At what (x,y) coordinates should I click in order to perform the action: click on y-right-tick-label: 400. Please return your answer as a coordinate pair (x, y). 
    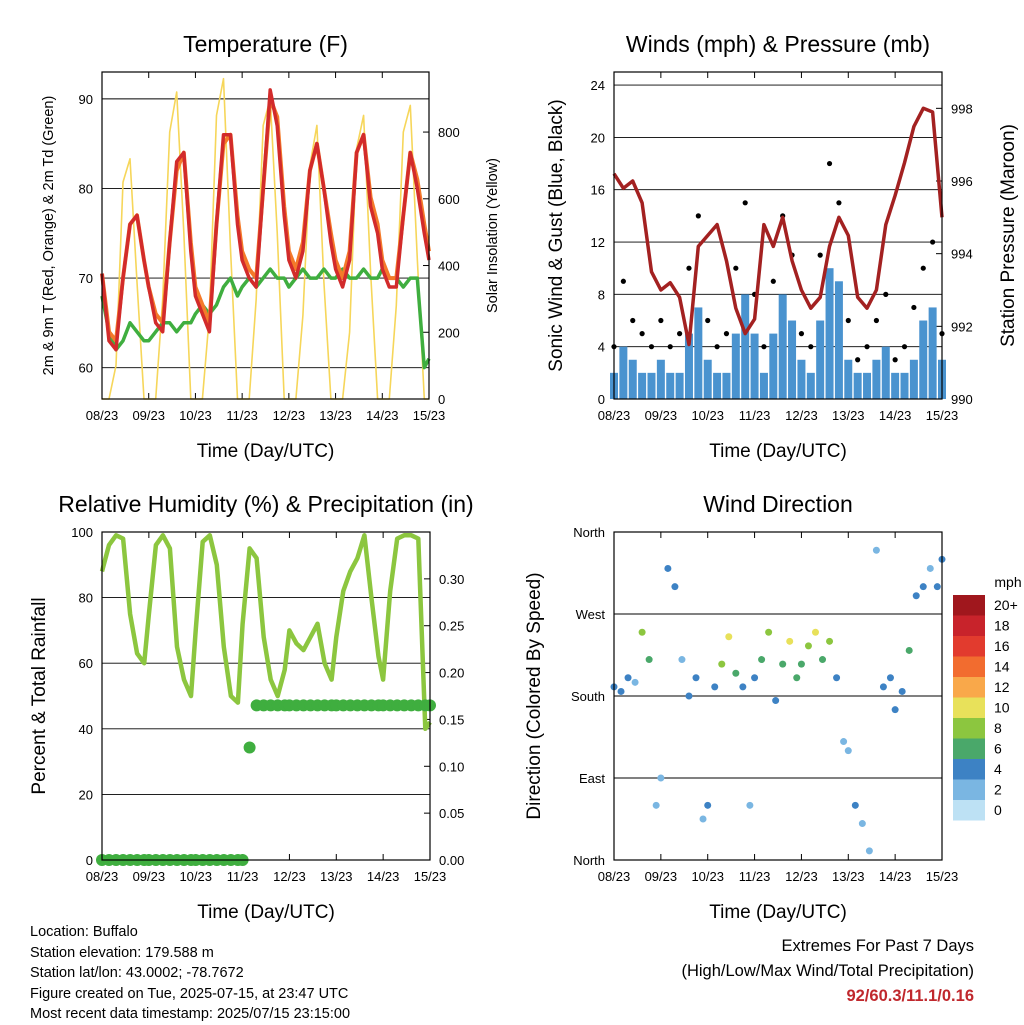
    Looking at the image, I should click on (449, 266).